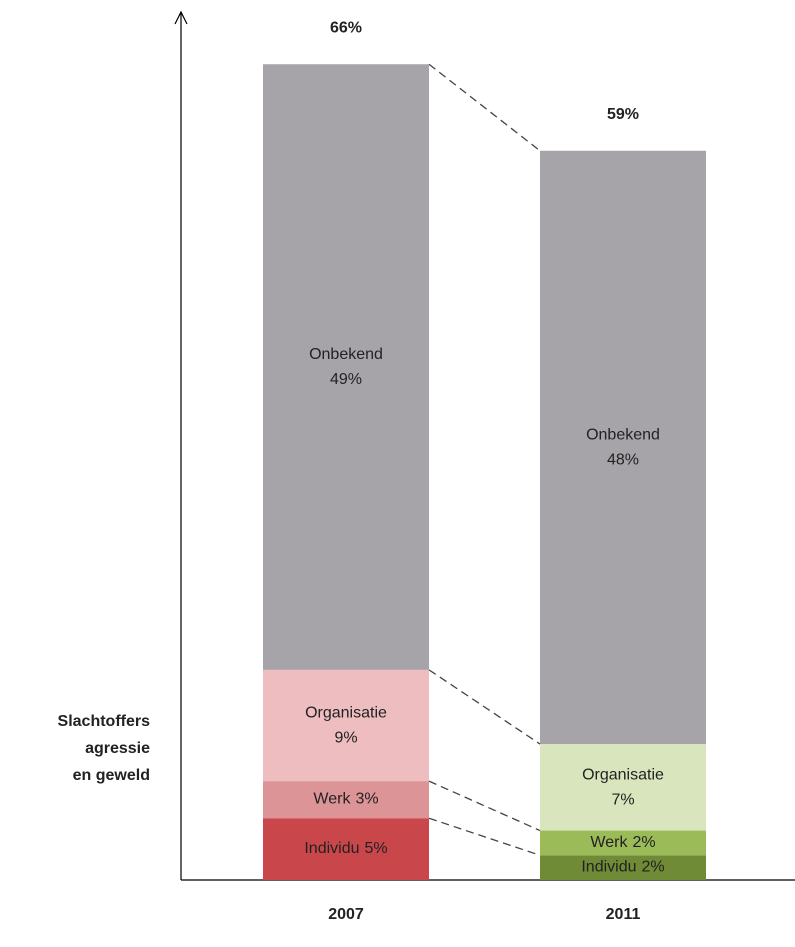 The width and height of the screenshot is (795, 947). I want to click on x-tick-label: 2011, so click(623, 914).